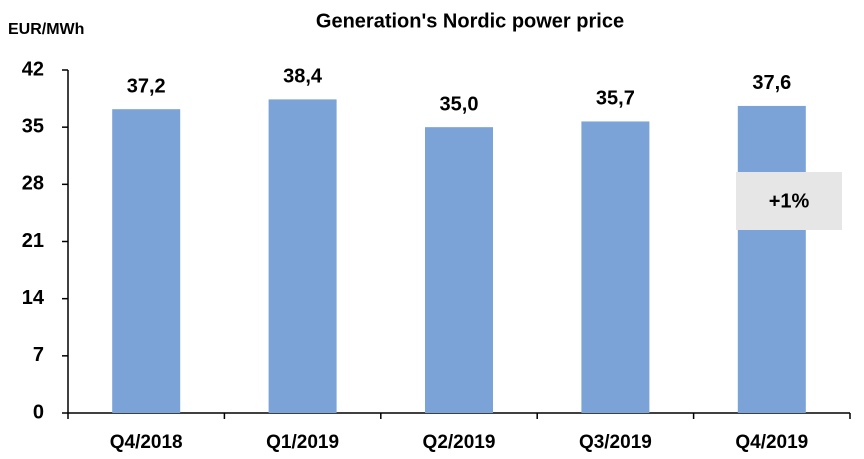 This screenshot has width=864, height=459. Describe the element at coordinates (459, 442) in the screenshot. I see `x-tick-label: Q2/2019` at that location.